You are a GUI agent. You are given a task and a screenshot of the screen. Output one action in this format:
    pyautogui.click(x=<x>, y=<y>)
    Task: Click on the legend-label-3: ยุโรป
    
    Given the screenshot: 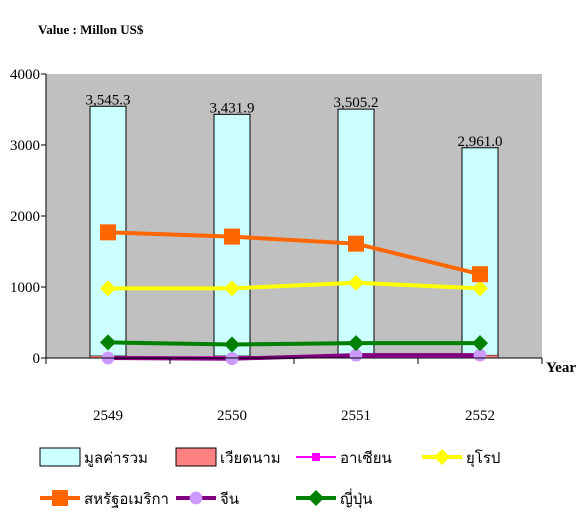 What is the action you would take?
    pyautogui.click(x=483, y=458)
    